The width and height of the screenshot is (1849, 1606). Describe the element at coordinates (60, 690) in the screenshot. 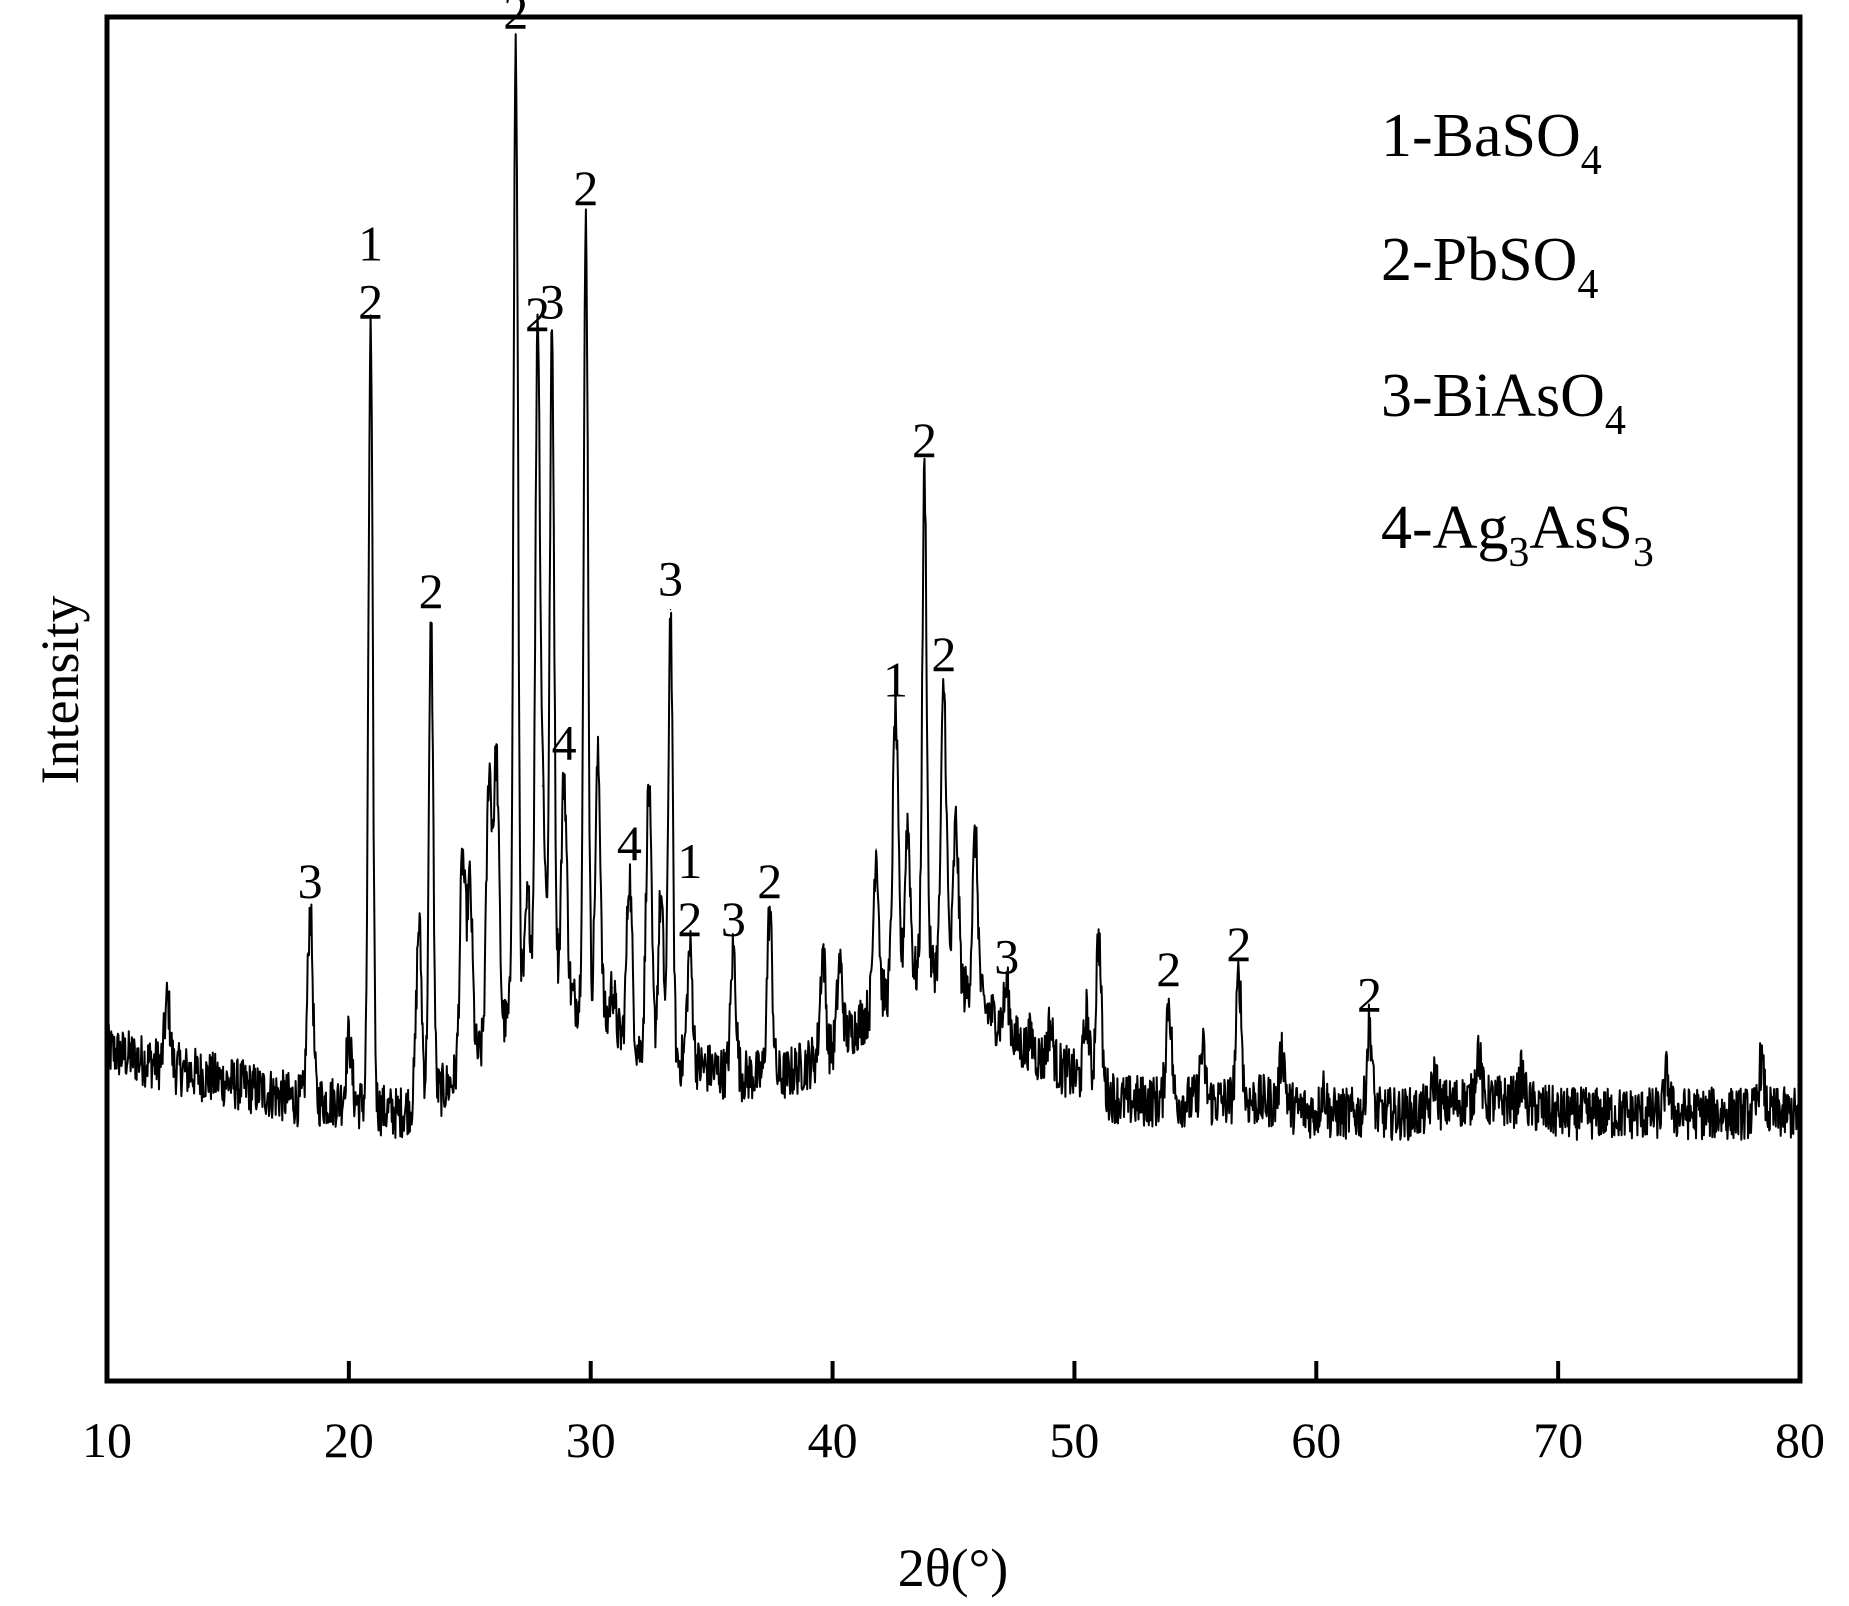

I see `y-axis-title: Intensity` at that location.